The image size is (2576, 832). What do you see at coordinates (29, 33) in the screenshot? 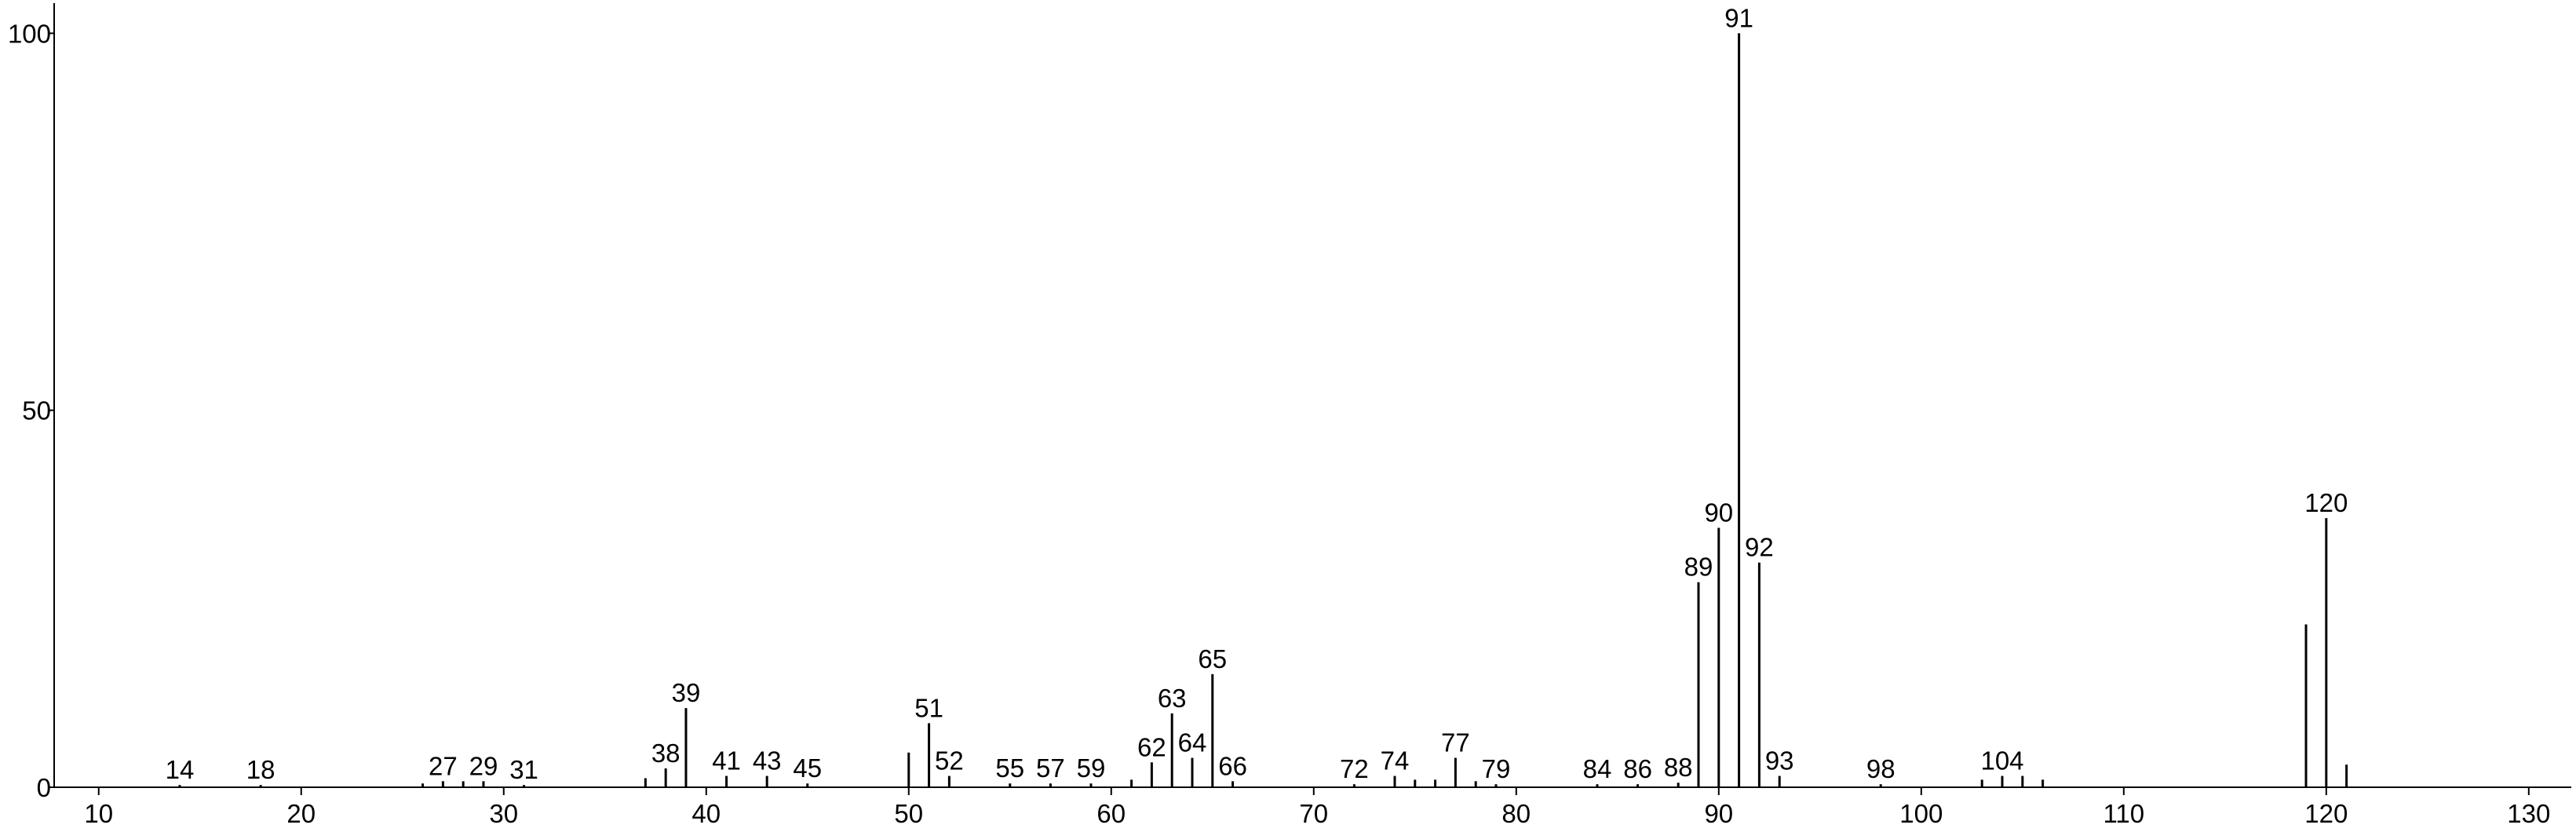
I see `y-tick-label: 100` at bounding box center [29, 33].